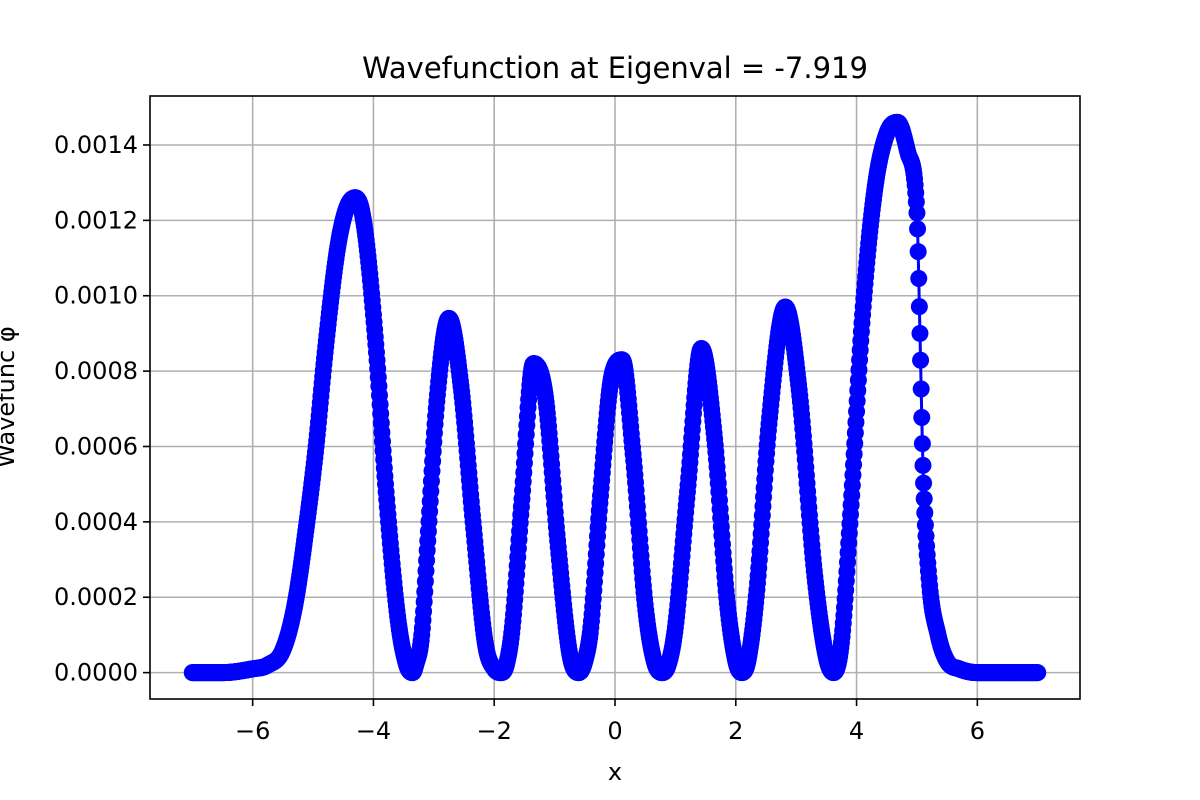 This screenshot has height=800, width=1200. What do you see at coordinates (96, 296) in the screenshot?
I see `y-tick-label: 0.0010` at bounding box center [96, 296].